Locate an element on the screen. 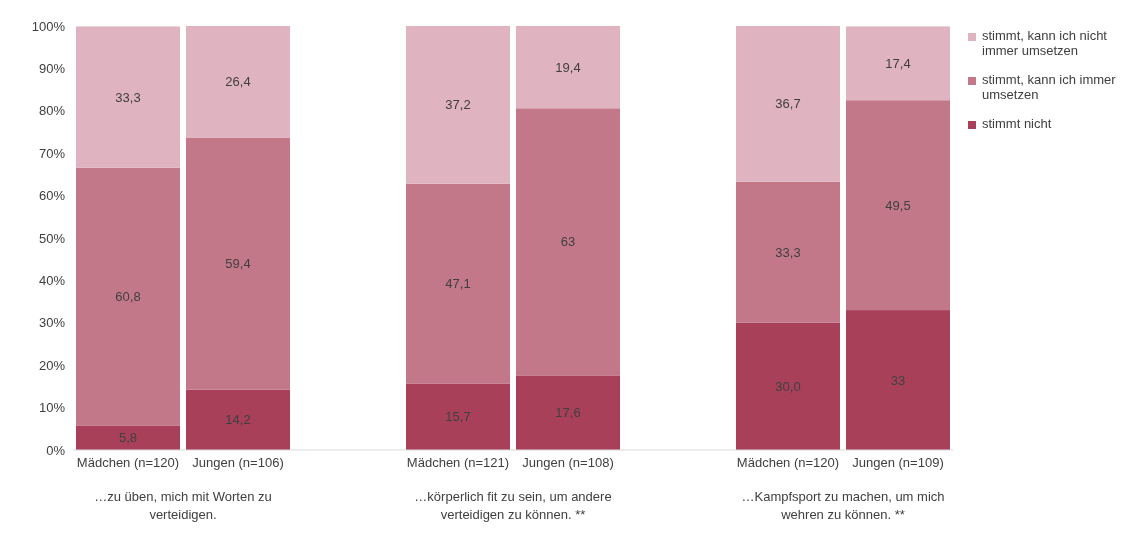 This screenshot has width=1125, height=558. y-tick-label: 30% is located at coordinates (52, 323).